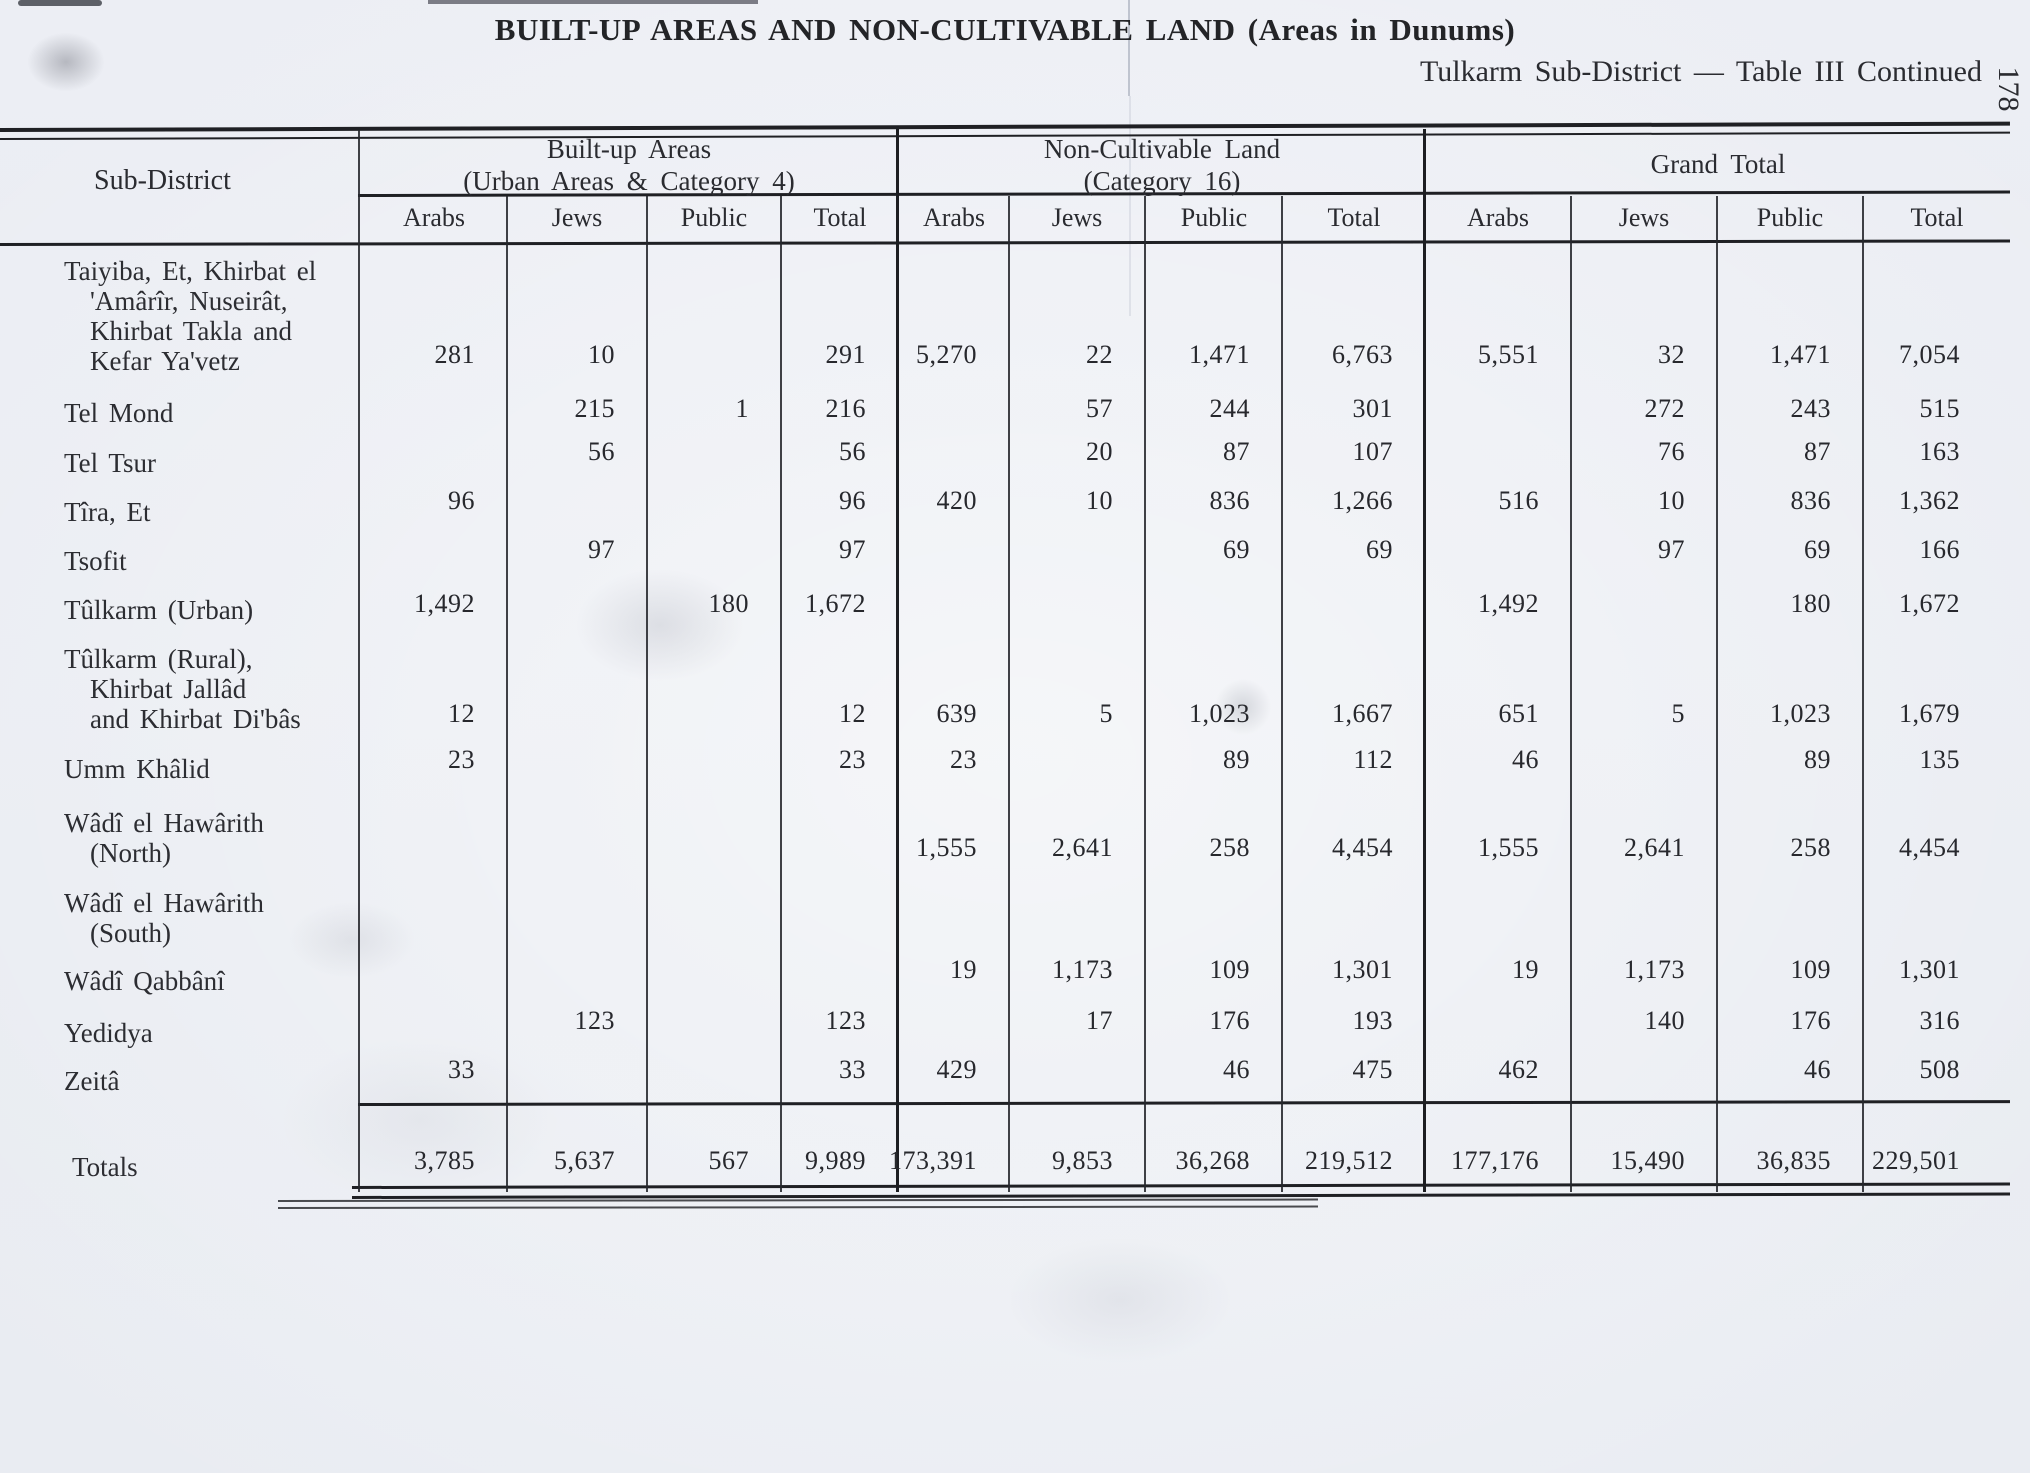 This screenshot has width=2030, height=1473. What do you see at coordinates (1929, 354) in the screenshot?
I see `cell-value: 7,054` at bounding box center [1929, 354].